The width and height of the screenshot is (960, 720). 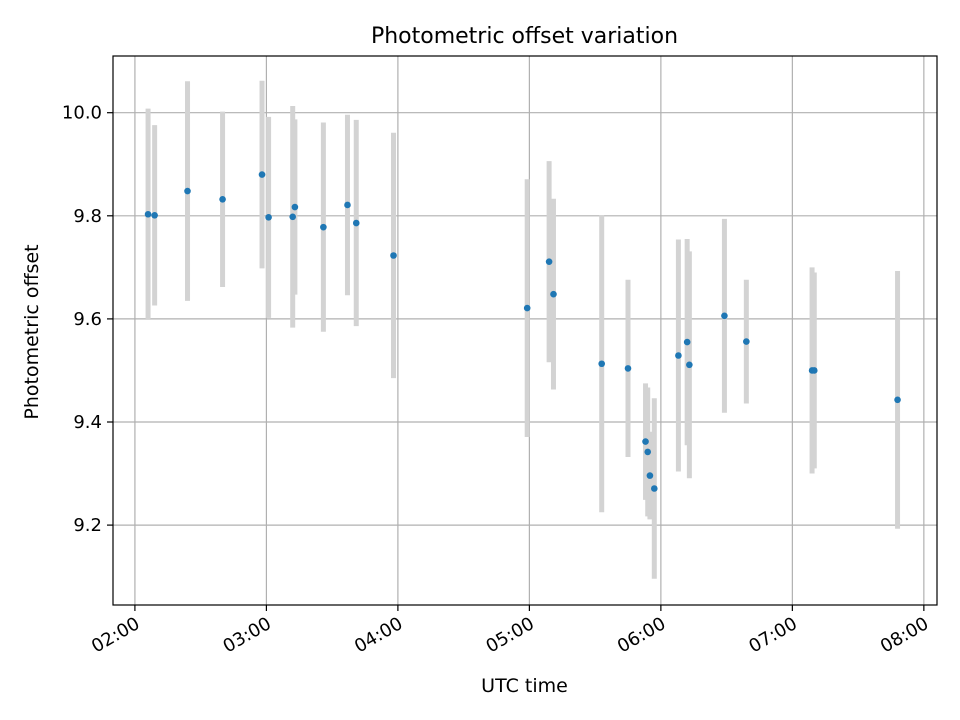 What do you see at coordinates (524, 36) in the screenshot?
I see `chart-title: Photometric offset variation` at bounding box center [524, 36].